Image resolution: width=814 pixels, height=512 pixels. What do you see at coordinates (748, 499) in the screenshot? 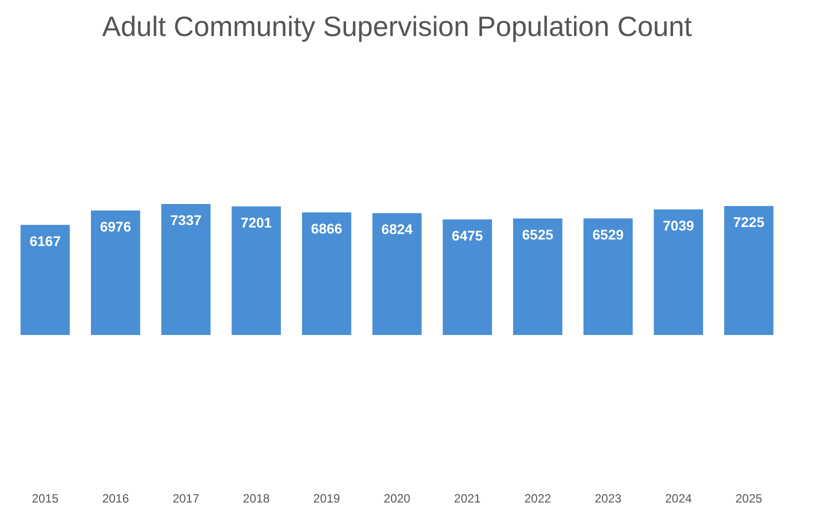
I see `x-tick-label: 2025` at bounding box center [748, 499].